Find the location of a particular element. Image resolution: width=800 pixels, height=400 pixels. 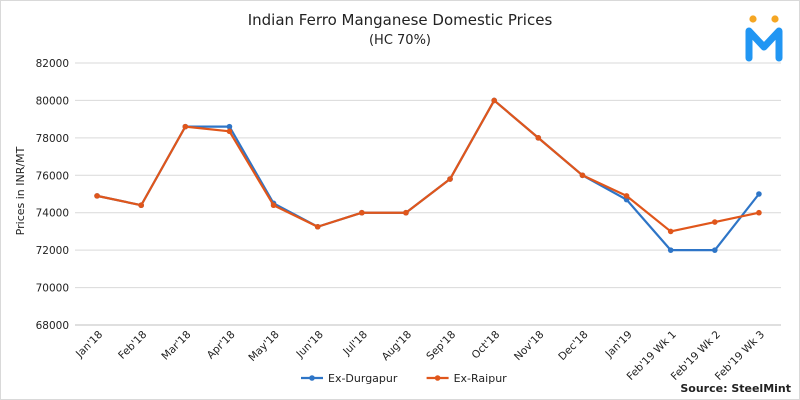

y-axis-label: Prices in INR/MT is located at coordinates (20, 190).